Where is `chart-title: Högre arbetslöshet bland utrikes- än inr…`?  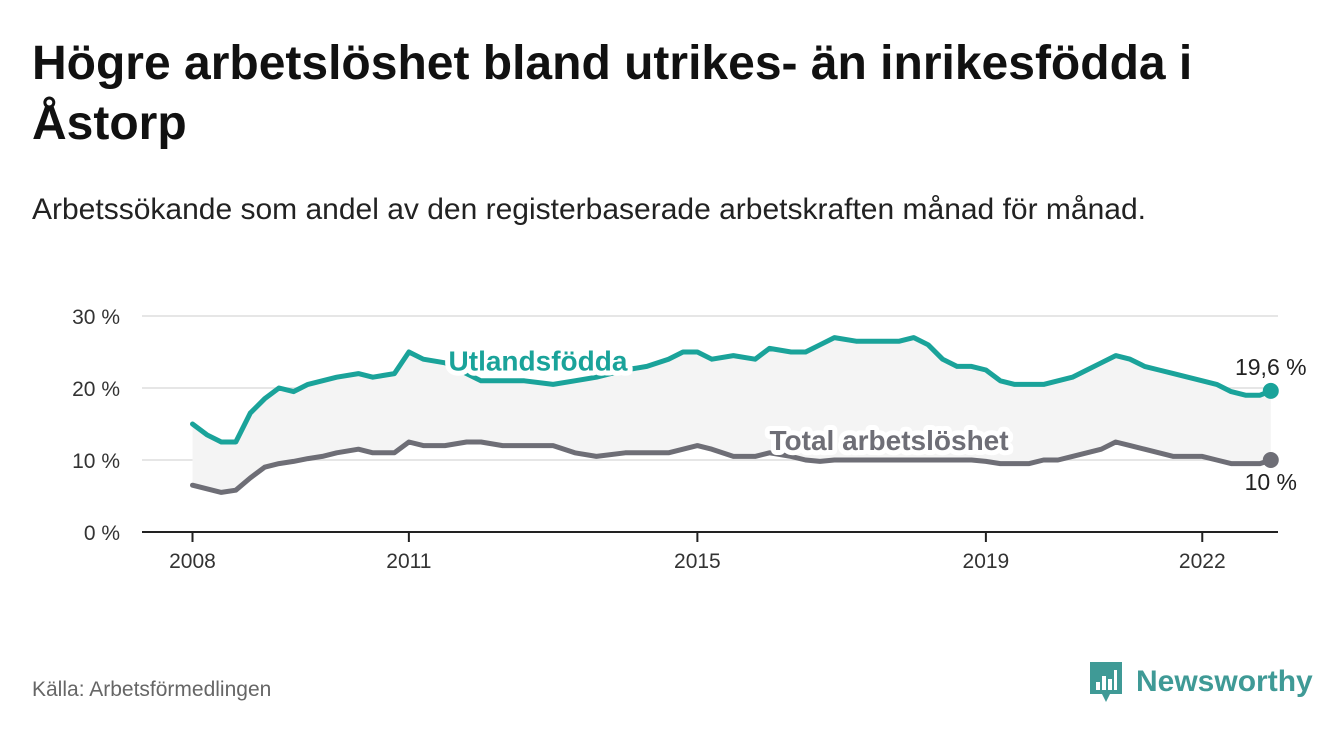
chart-title: Högre arbetslöshet bland utrikes- än inr… is located at coordinates (612, 93).